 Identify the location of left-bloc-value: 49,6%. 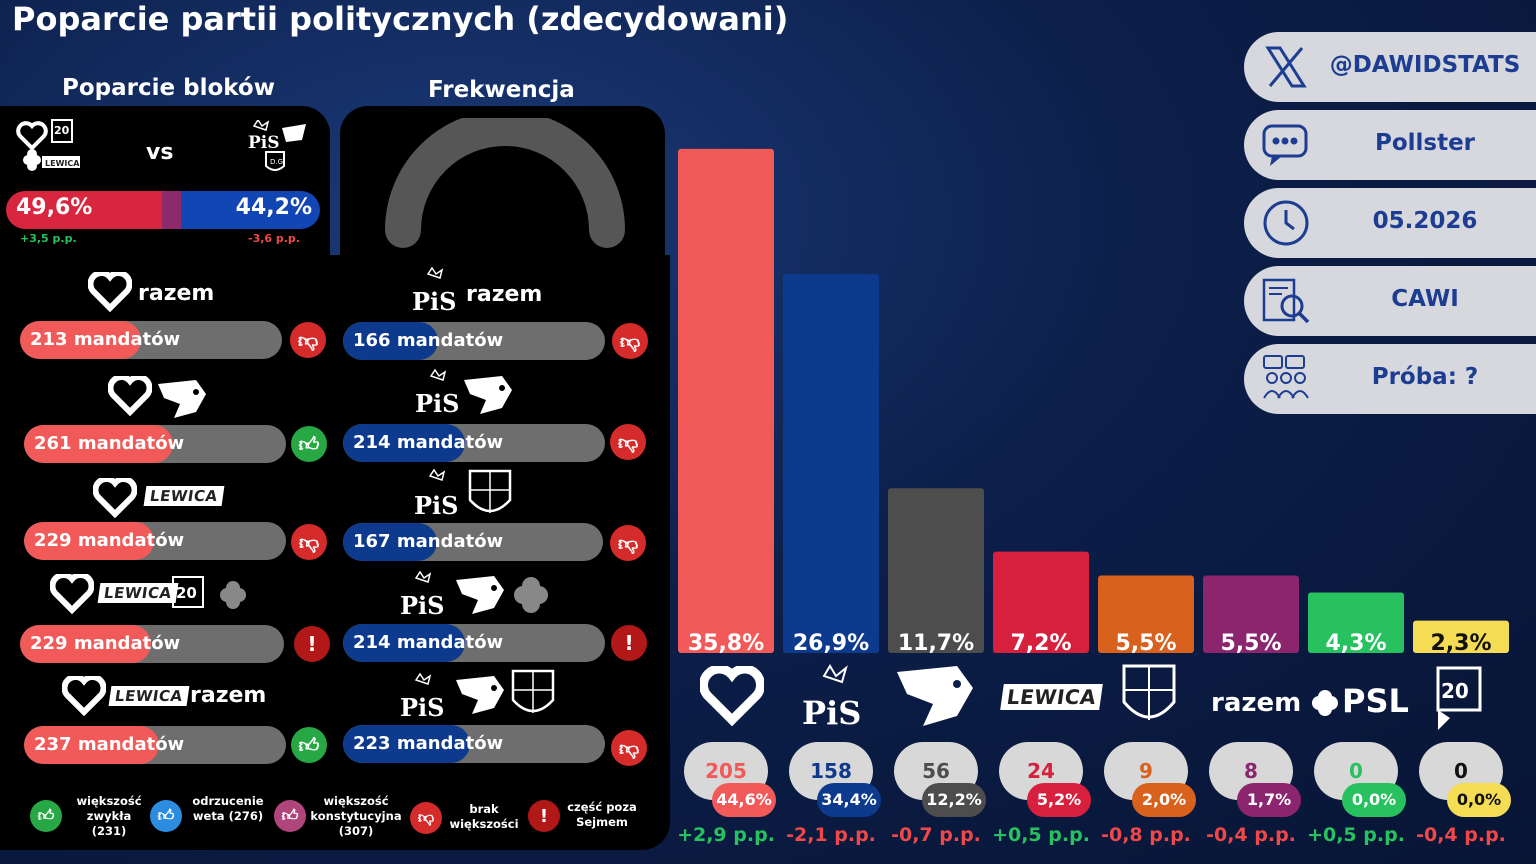
(54, 207).